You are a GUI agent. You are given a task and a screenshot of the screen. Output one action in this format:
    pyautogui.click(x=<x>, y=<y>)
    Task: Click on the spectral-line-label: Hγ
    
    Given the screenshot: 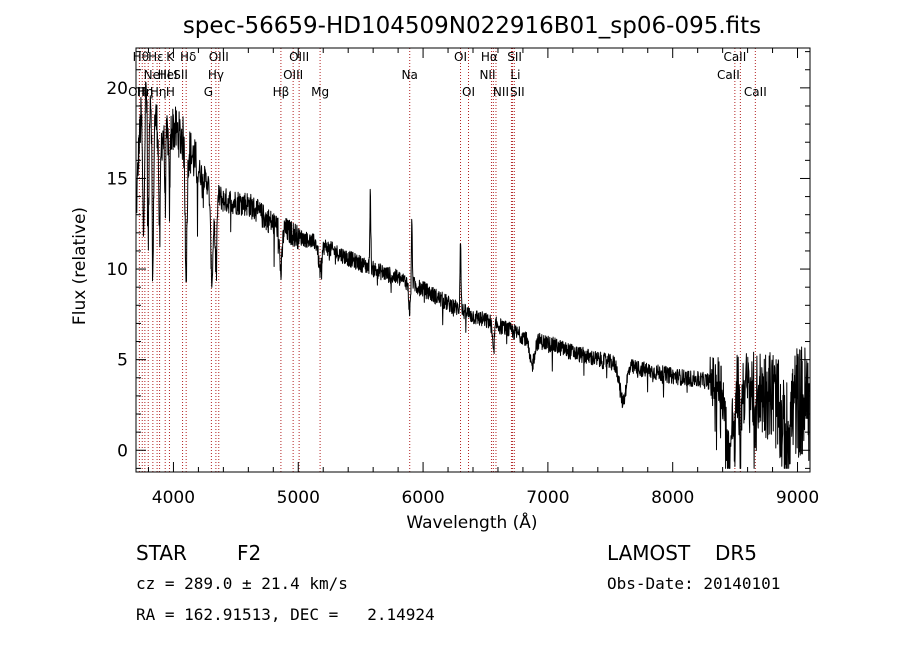 What is the action you would take?
    pyautogui.click(x=216, y=75)
    